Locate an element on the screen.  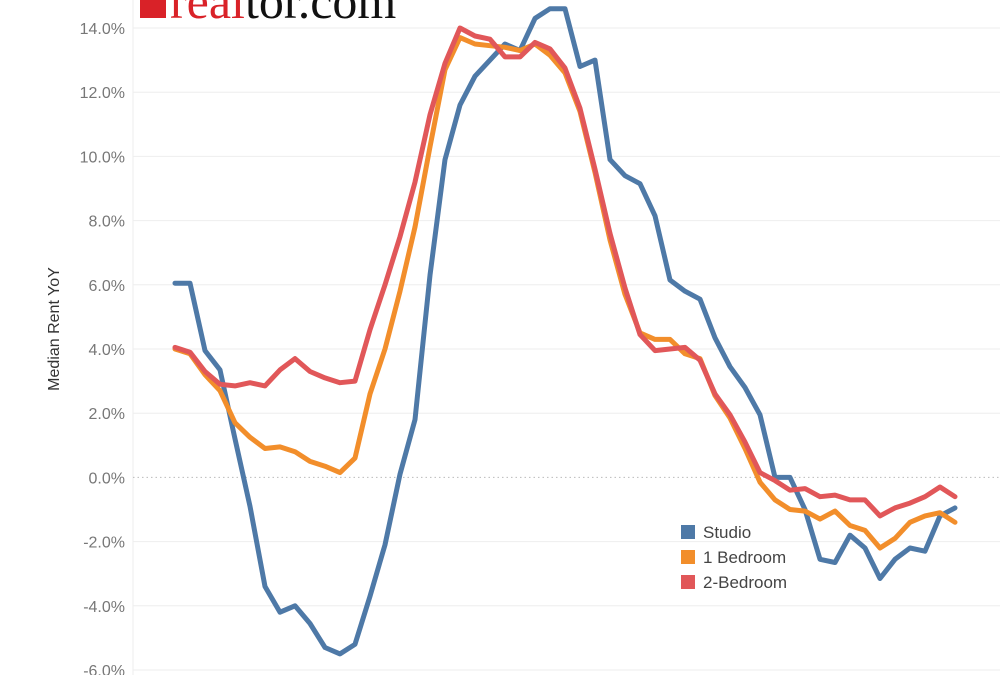
y-tick-label: -2.0% is located at coordinates (104, 543).